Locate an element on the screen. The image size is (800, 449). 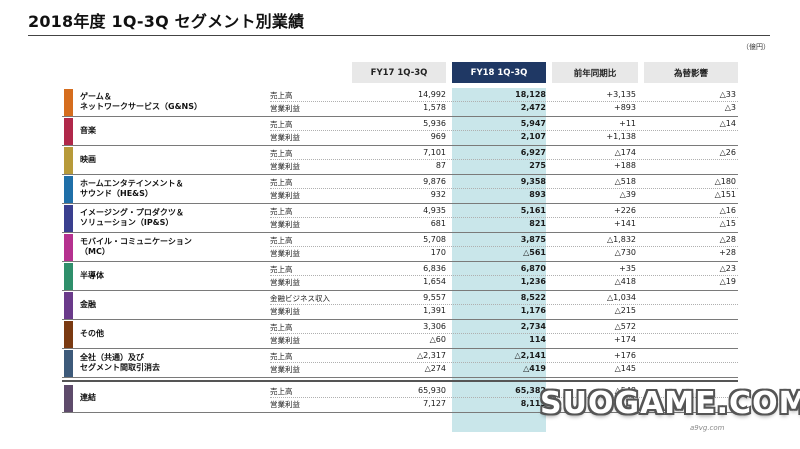
value-fy17: 5,936 is located at coordinates (434, 123).